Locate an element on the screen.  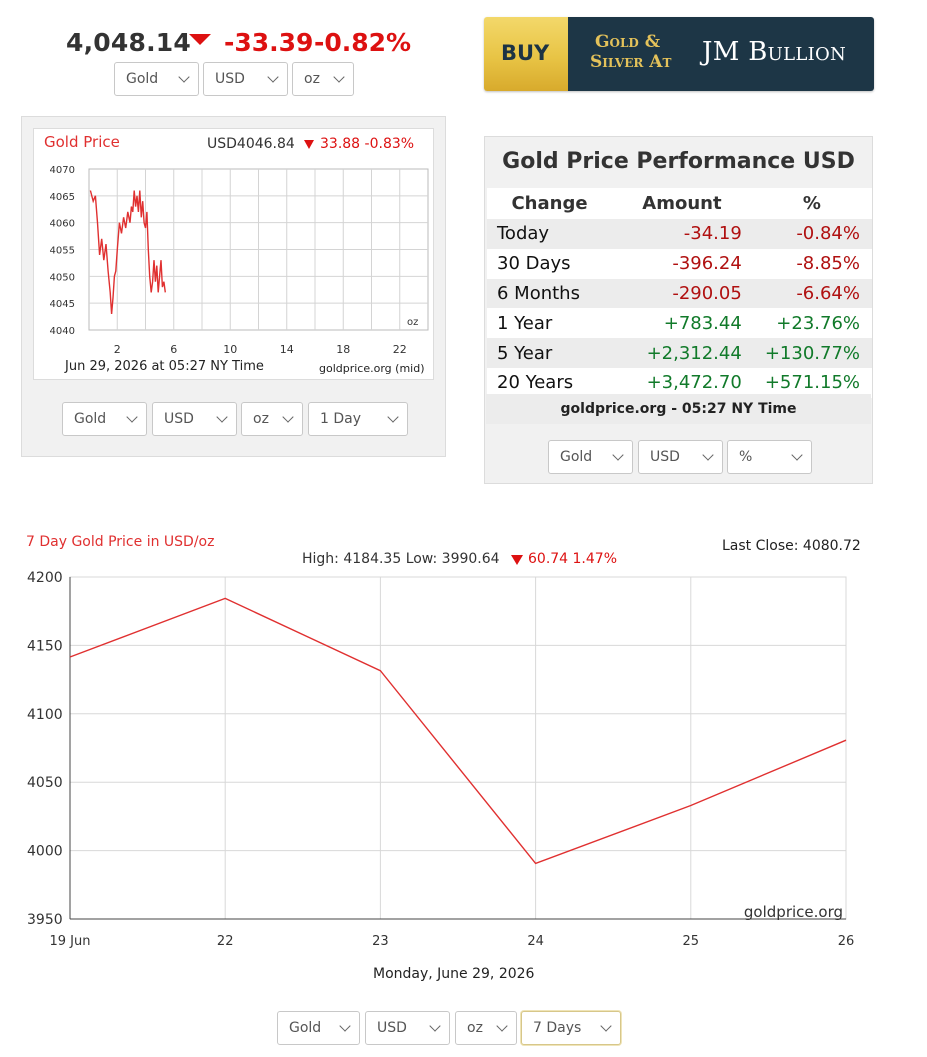
ad-buy-label: BUY is located at coordinates (525, 53).